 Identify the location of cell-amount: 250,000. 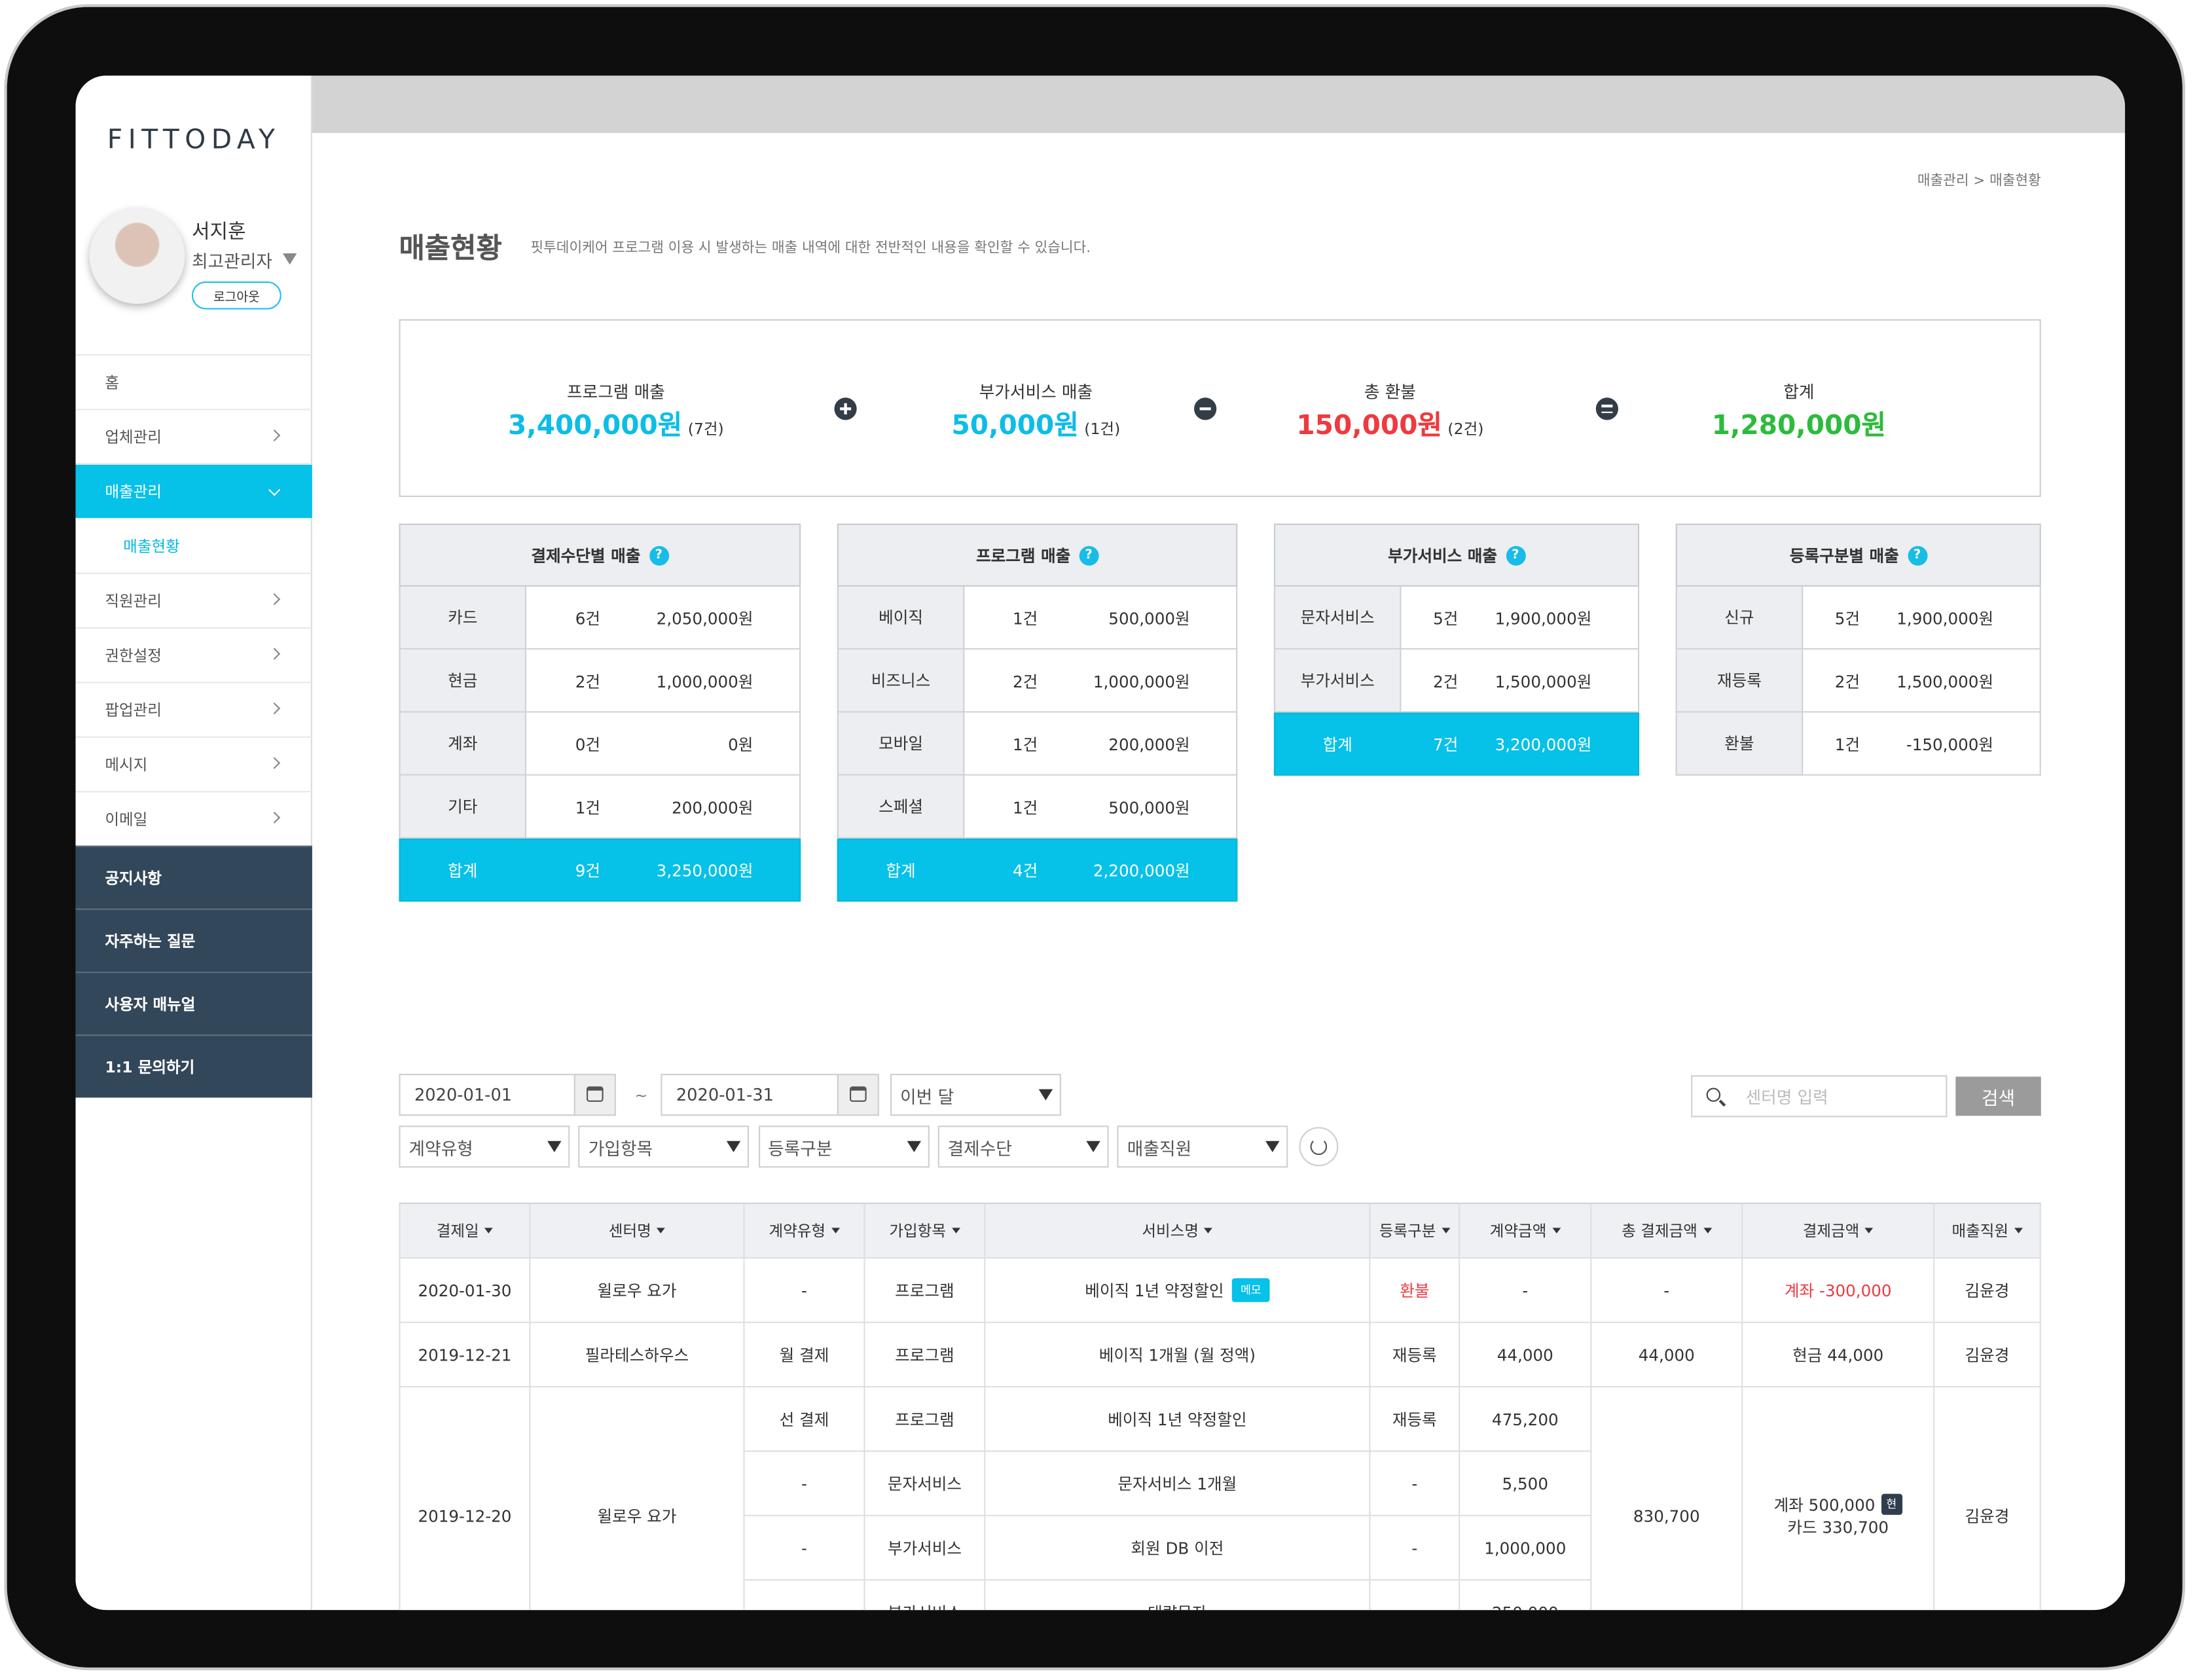
(1526, 1595).